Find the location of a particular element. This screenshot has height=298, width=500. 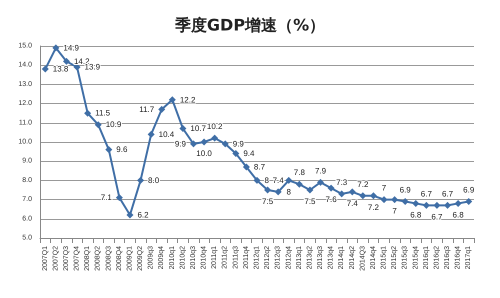

data-label: 7.3 is located at coordinates (342, 182).